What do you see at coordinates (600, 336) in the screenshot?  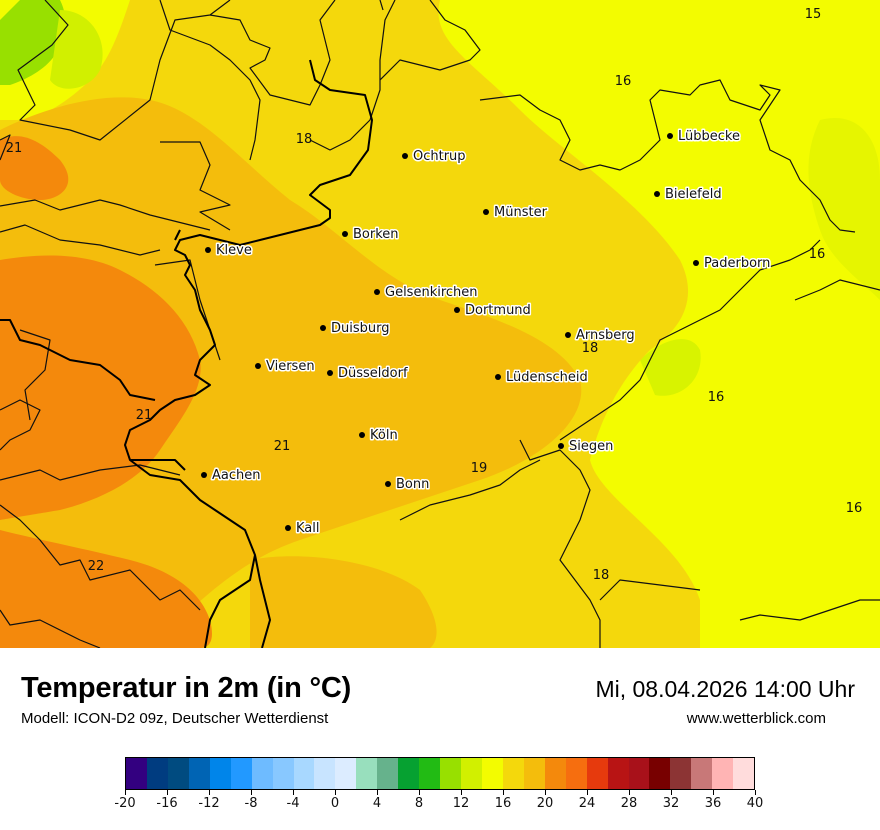 I see `city-marker: Arnsberg` at bounding box center [600, 336].